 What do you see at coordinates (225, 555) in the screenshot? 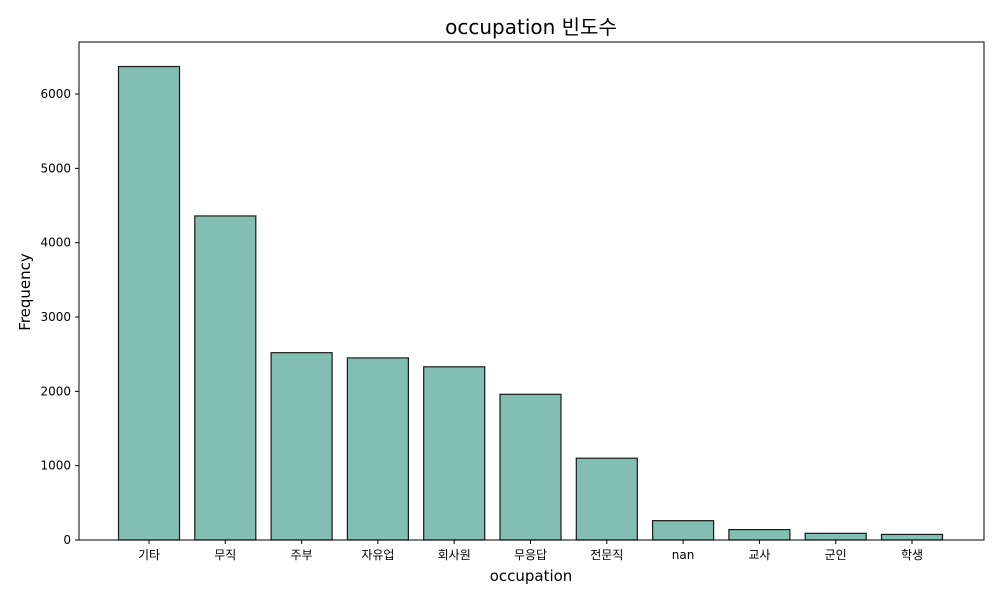
I see `x-tick-label-1: 무직` at bounding box center [225, 555].